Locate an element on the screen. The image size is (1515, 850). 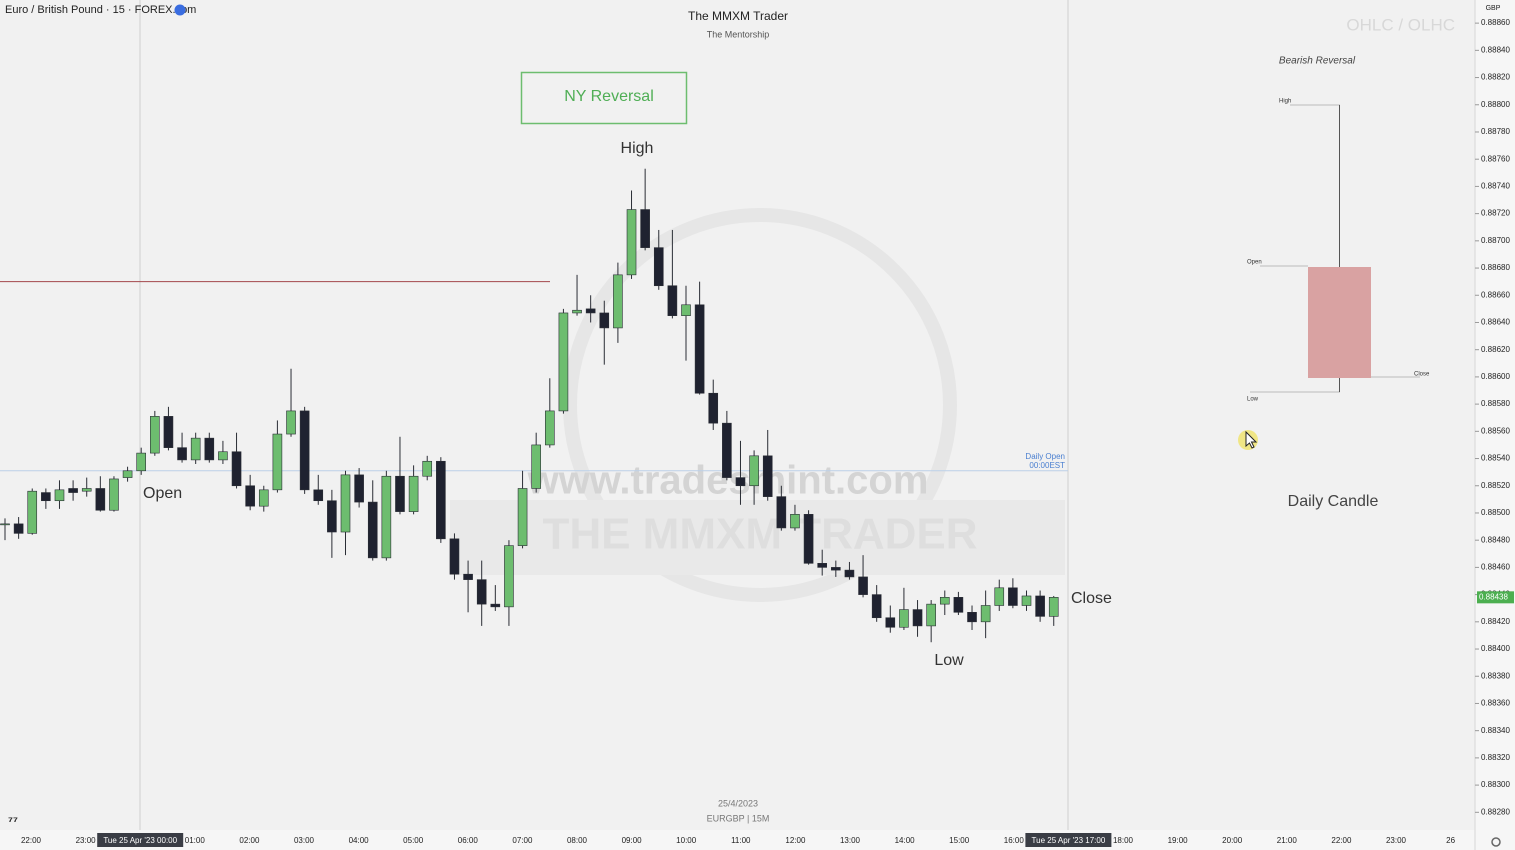
y-tick-label: 0.88520 is located at coordinates (1495, 485).